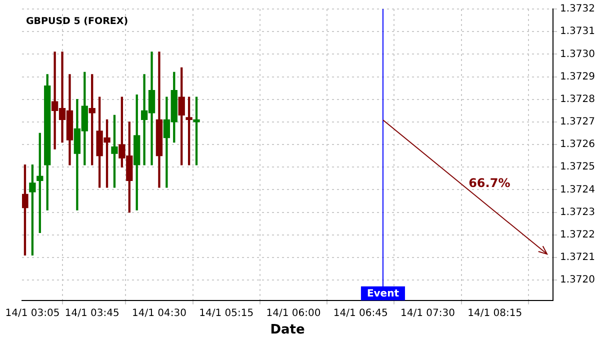 The height and width of the screenshot is (340, 600). What do you see at coordinates (578, 212) in the screenshot?
I see `y-tick-label: 1.3723` at bounding box center [578, 212].